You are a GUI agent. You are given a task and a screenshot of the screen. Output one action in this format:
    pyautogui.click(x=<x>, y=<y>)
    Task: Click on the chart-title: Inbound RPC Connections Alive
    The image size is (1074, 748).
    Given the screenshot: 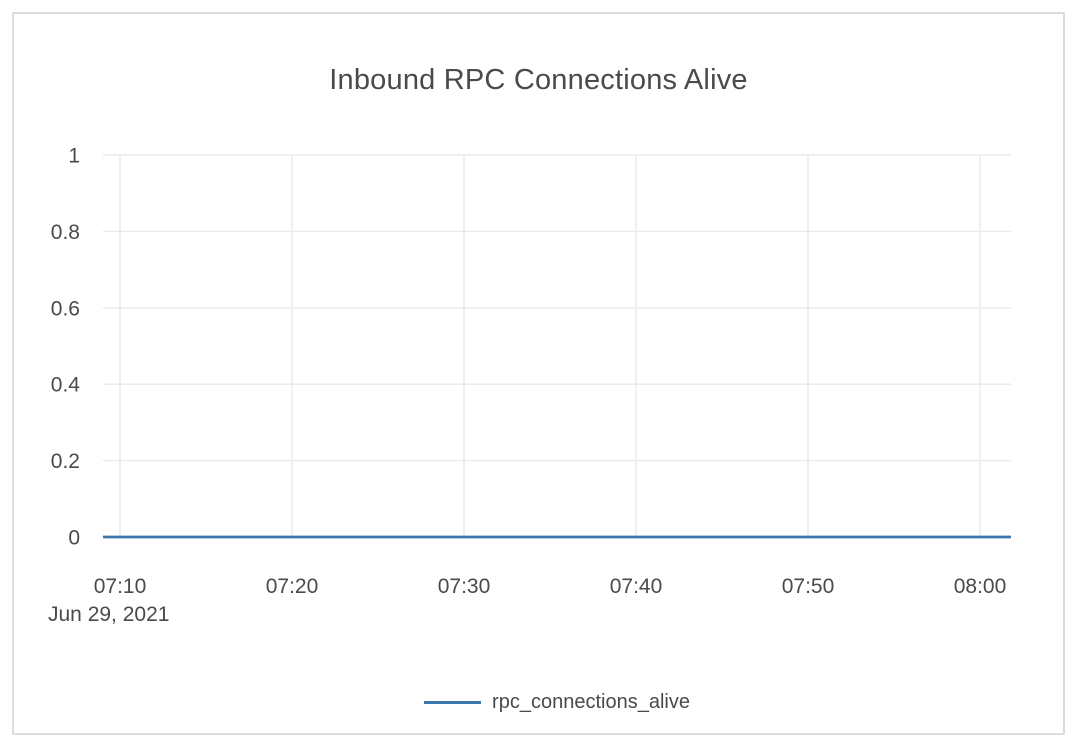 What is the action you would take?
    pyautogui.click(x=538, y=80)
    